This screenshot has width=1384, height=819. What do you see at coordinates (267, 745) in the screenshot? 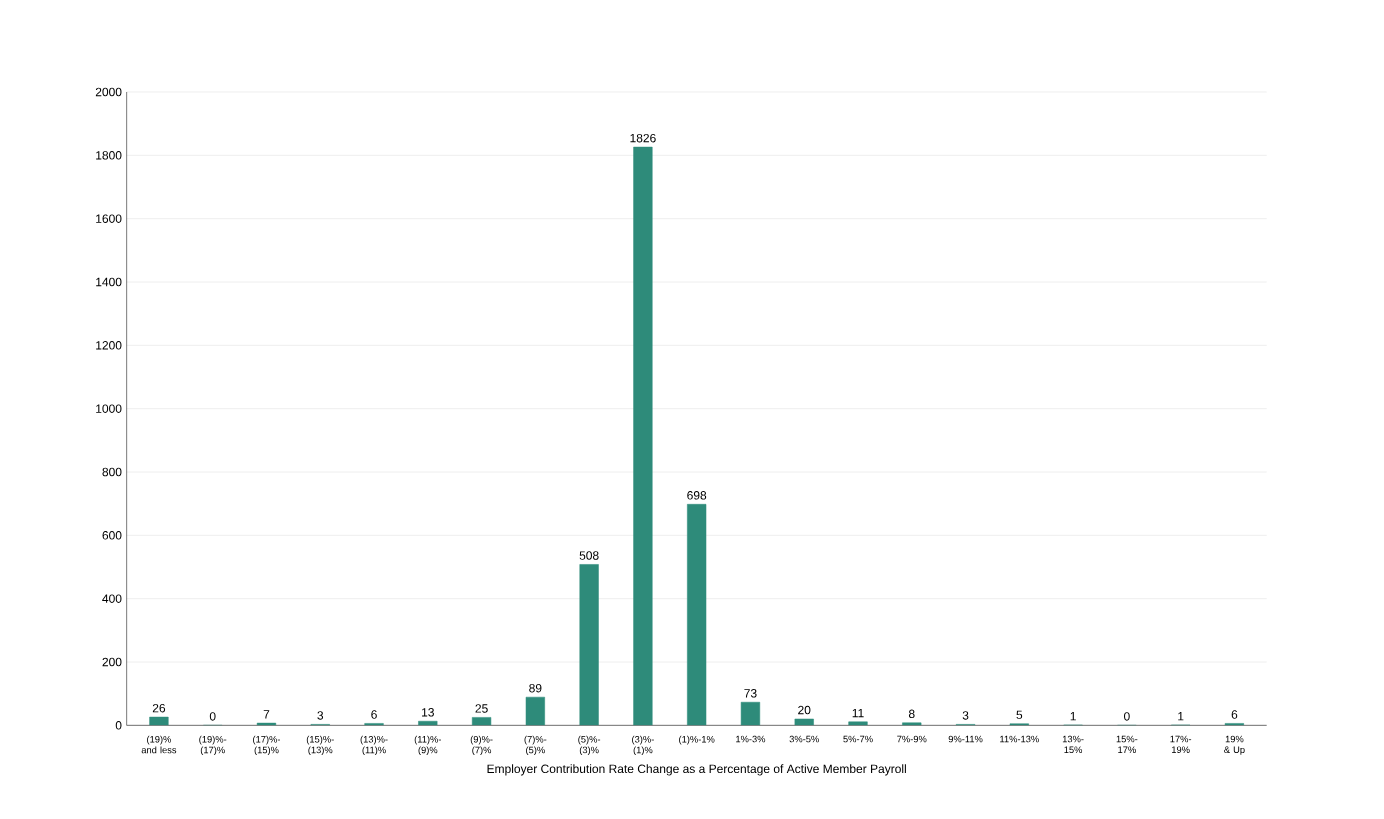
I see `x-tick-label: (17)%-(15)%` at bounding box center [267, 745].